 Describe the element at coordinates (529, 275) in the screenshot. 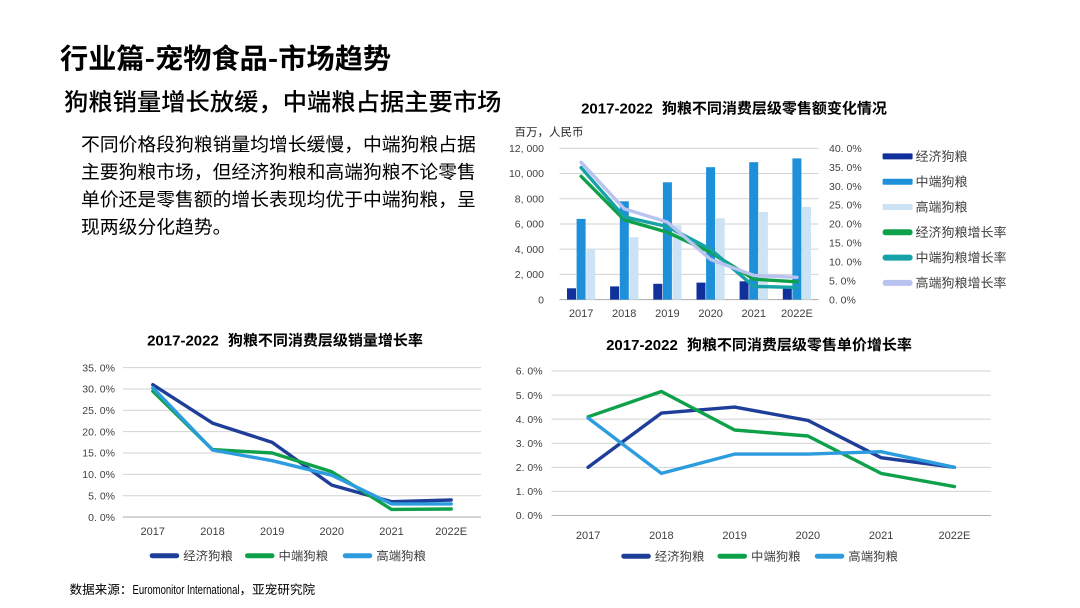

I see `svg-text: 2, 000` at that location.